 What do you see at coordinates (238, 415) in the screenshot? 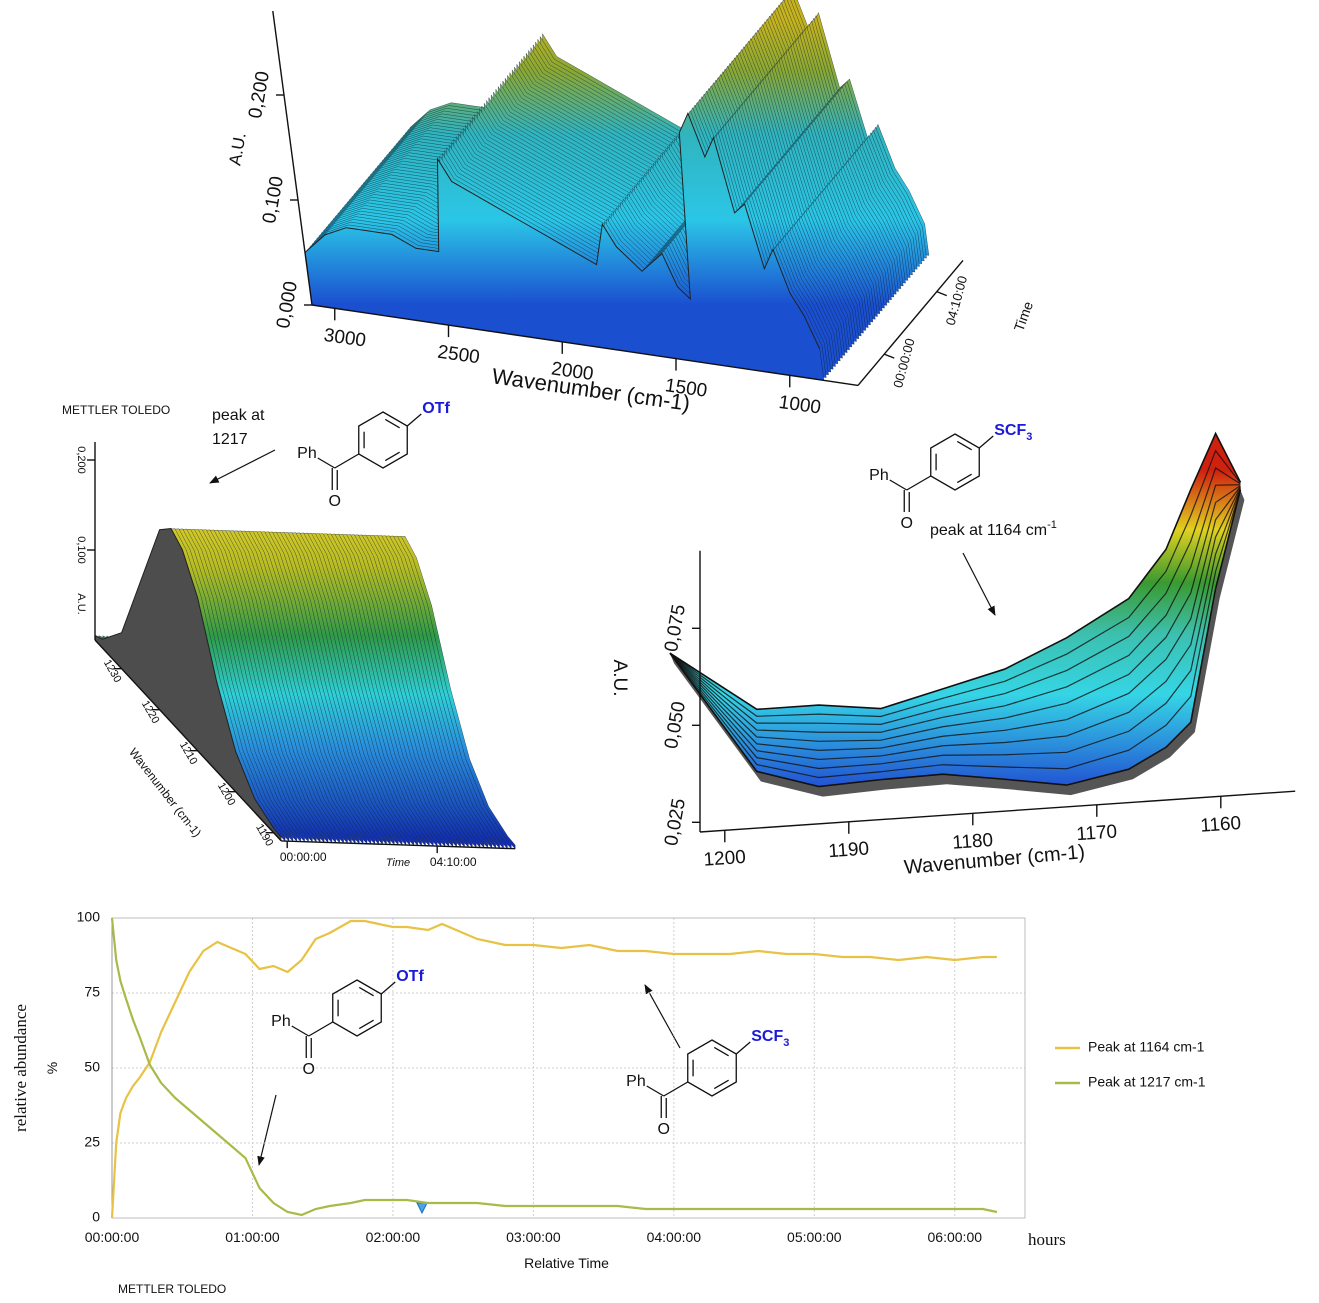
I see `annotation: peak at` at bounding box center [238, 415].